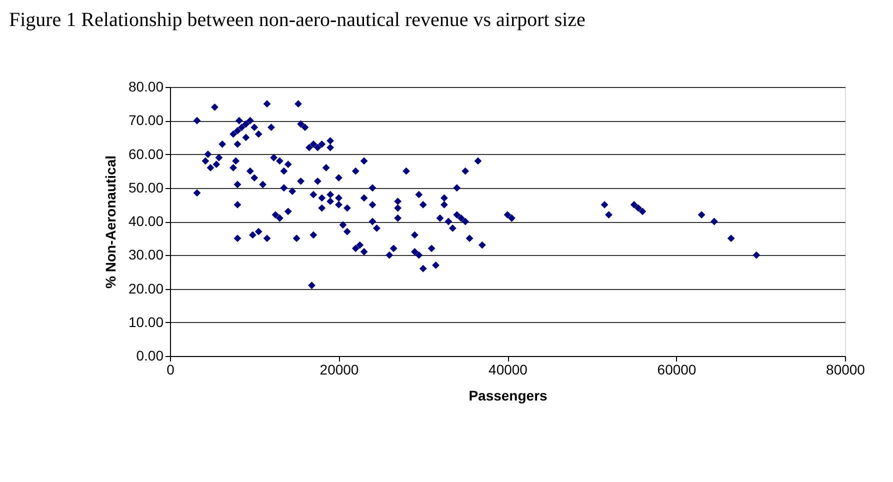 Image resolution: width=893 pixels, height=482 pixels. I want to click on y-tick-label: 30.00, so click(146, 254).